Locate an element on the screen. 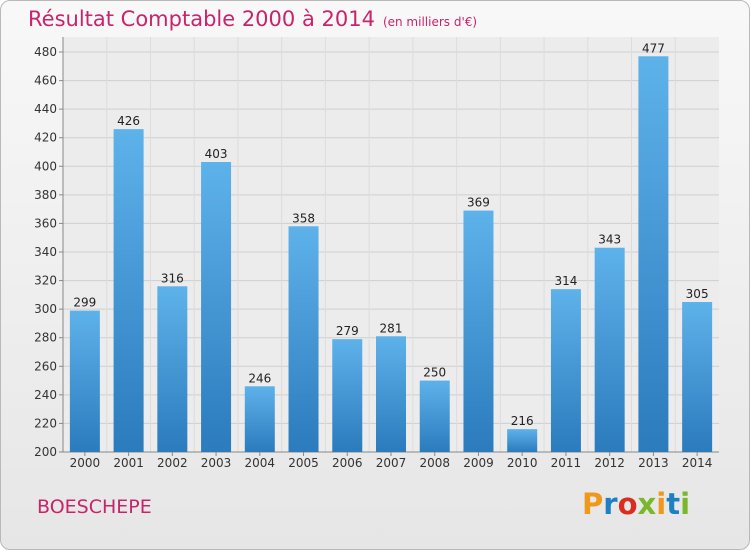 The width and height of the screenshot is (750, 550). x-tick-label: 2000 is located at coordinates (85, 463).